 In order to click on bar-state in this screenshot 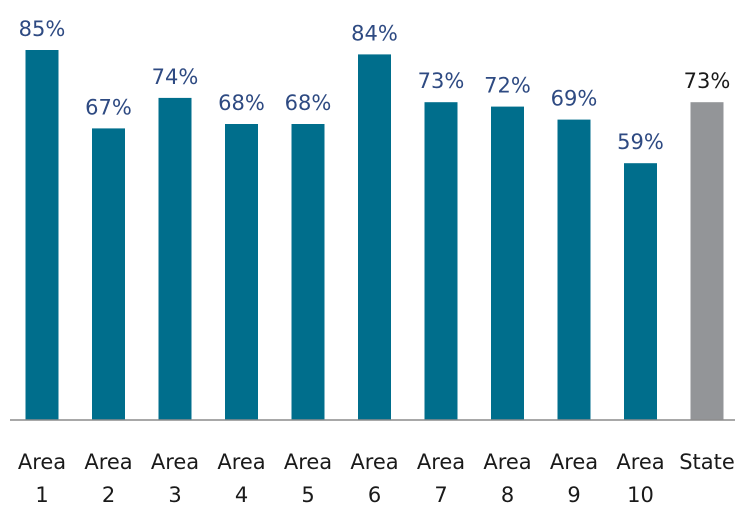, I will do `click(707, 261)`.